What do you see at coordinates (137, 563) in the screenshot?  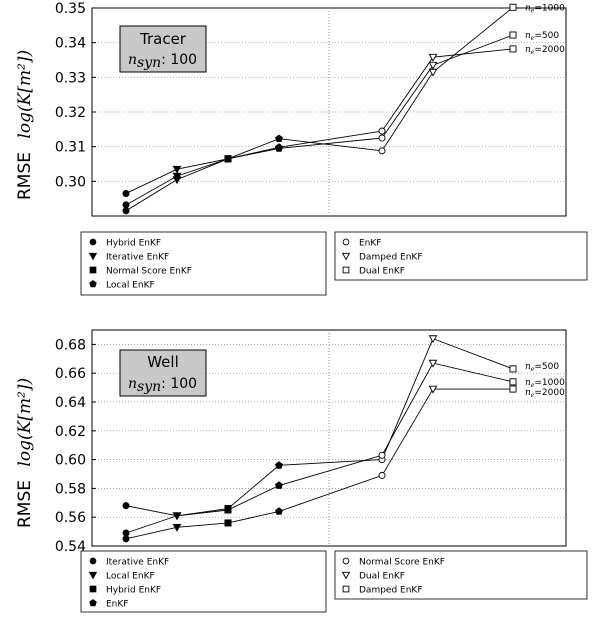 I see `well-legend-entry: Iterative EnKF` at bounding box center [137, 563].